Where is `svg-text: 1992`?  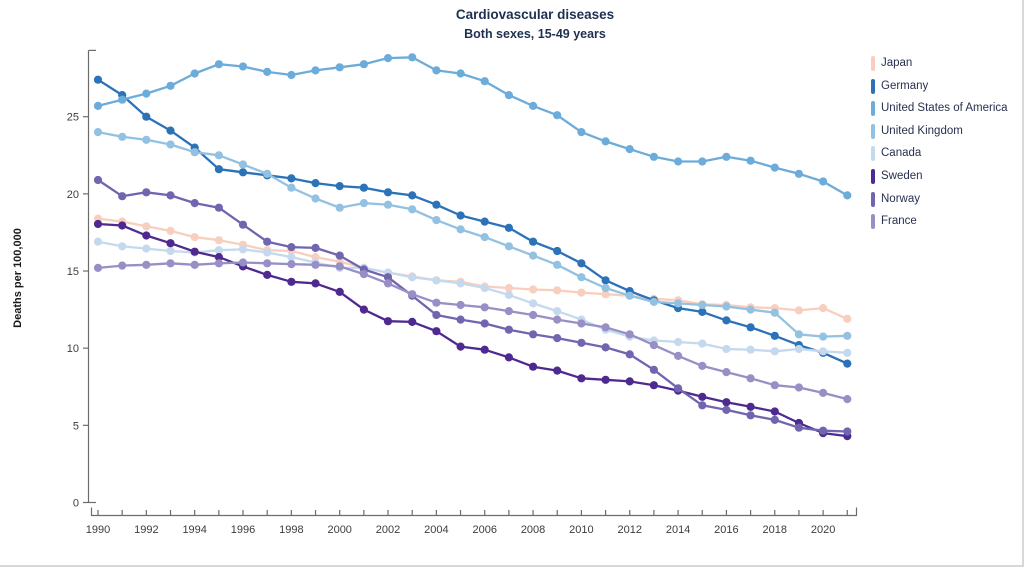 svg-text: 1992 is located at coordinates (146, 530).